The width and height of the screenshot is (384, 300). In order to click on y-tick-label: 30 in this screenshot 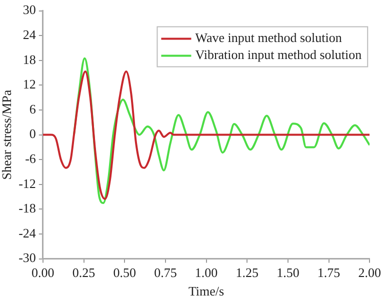, I will do `click(29, 10)`.